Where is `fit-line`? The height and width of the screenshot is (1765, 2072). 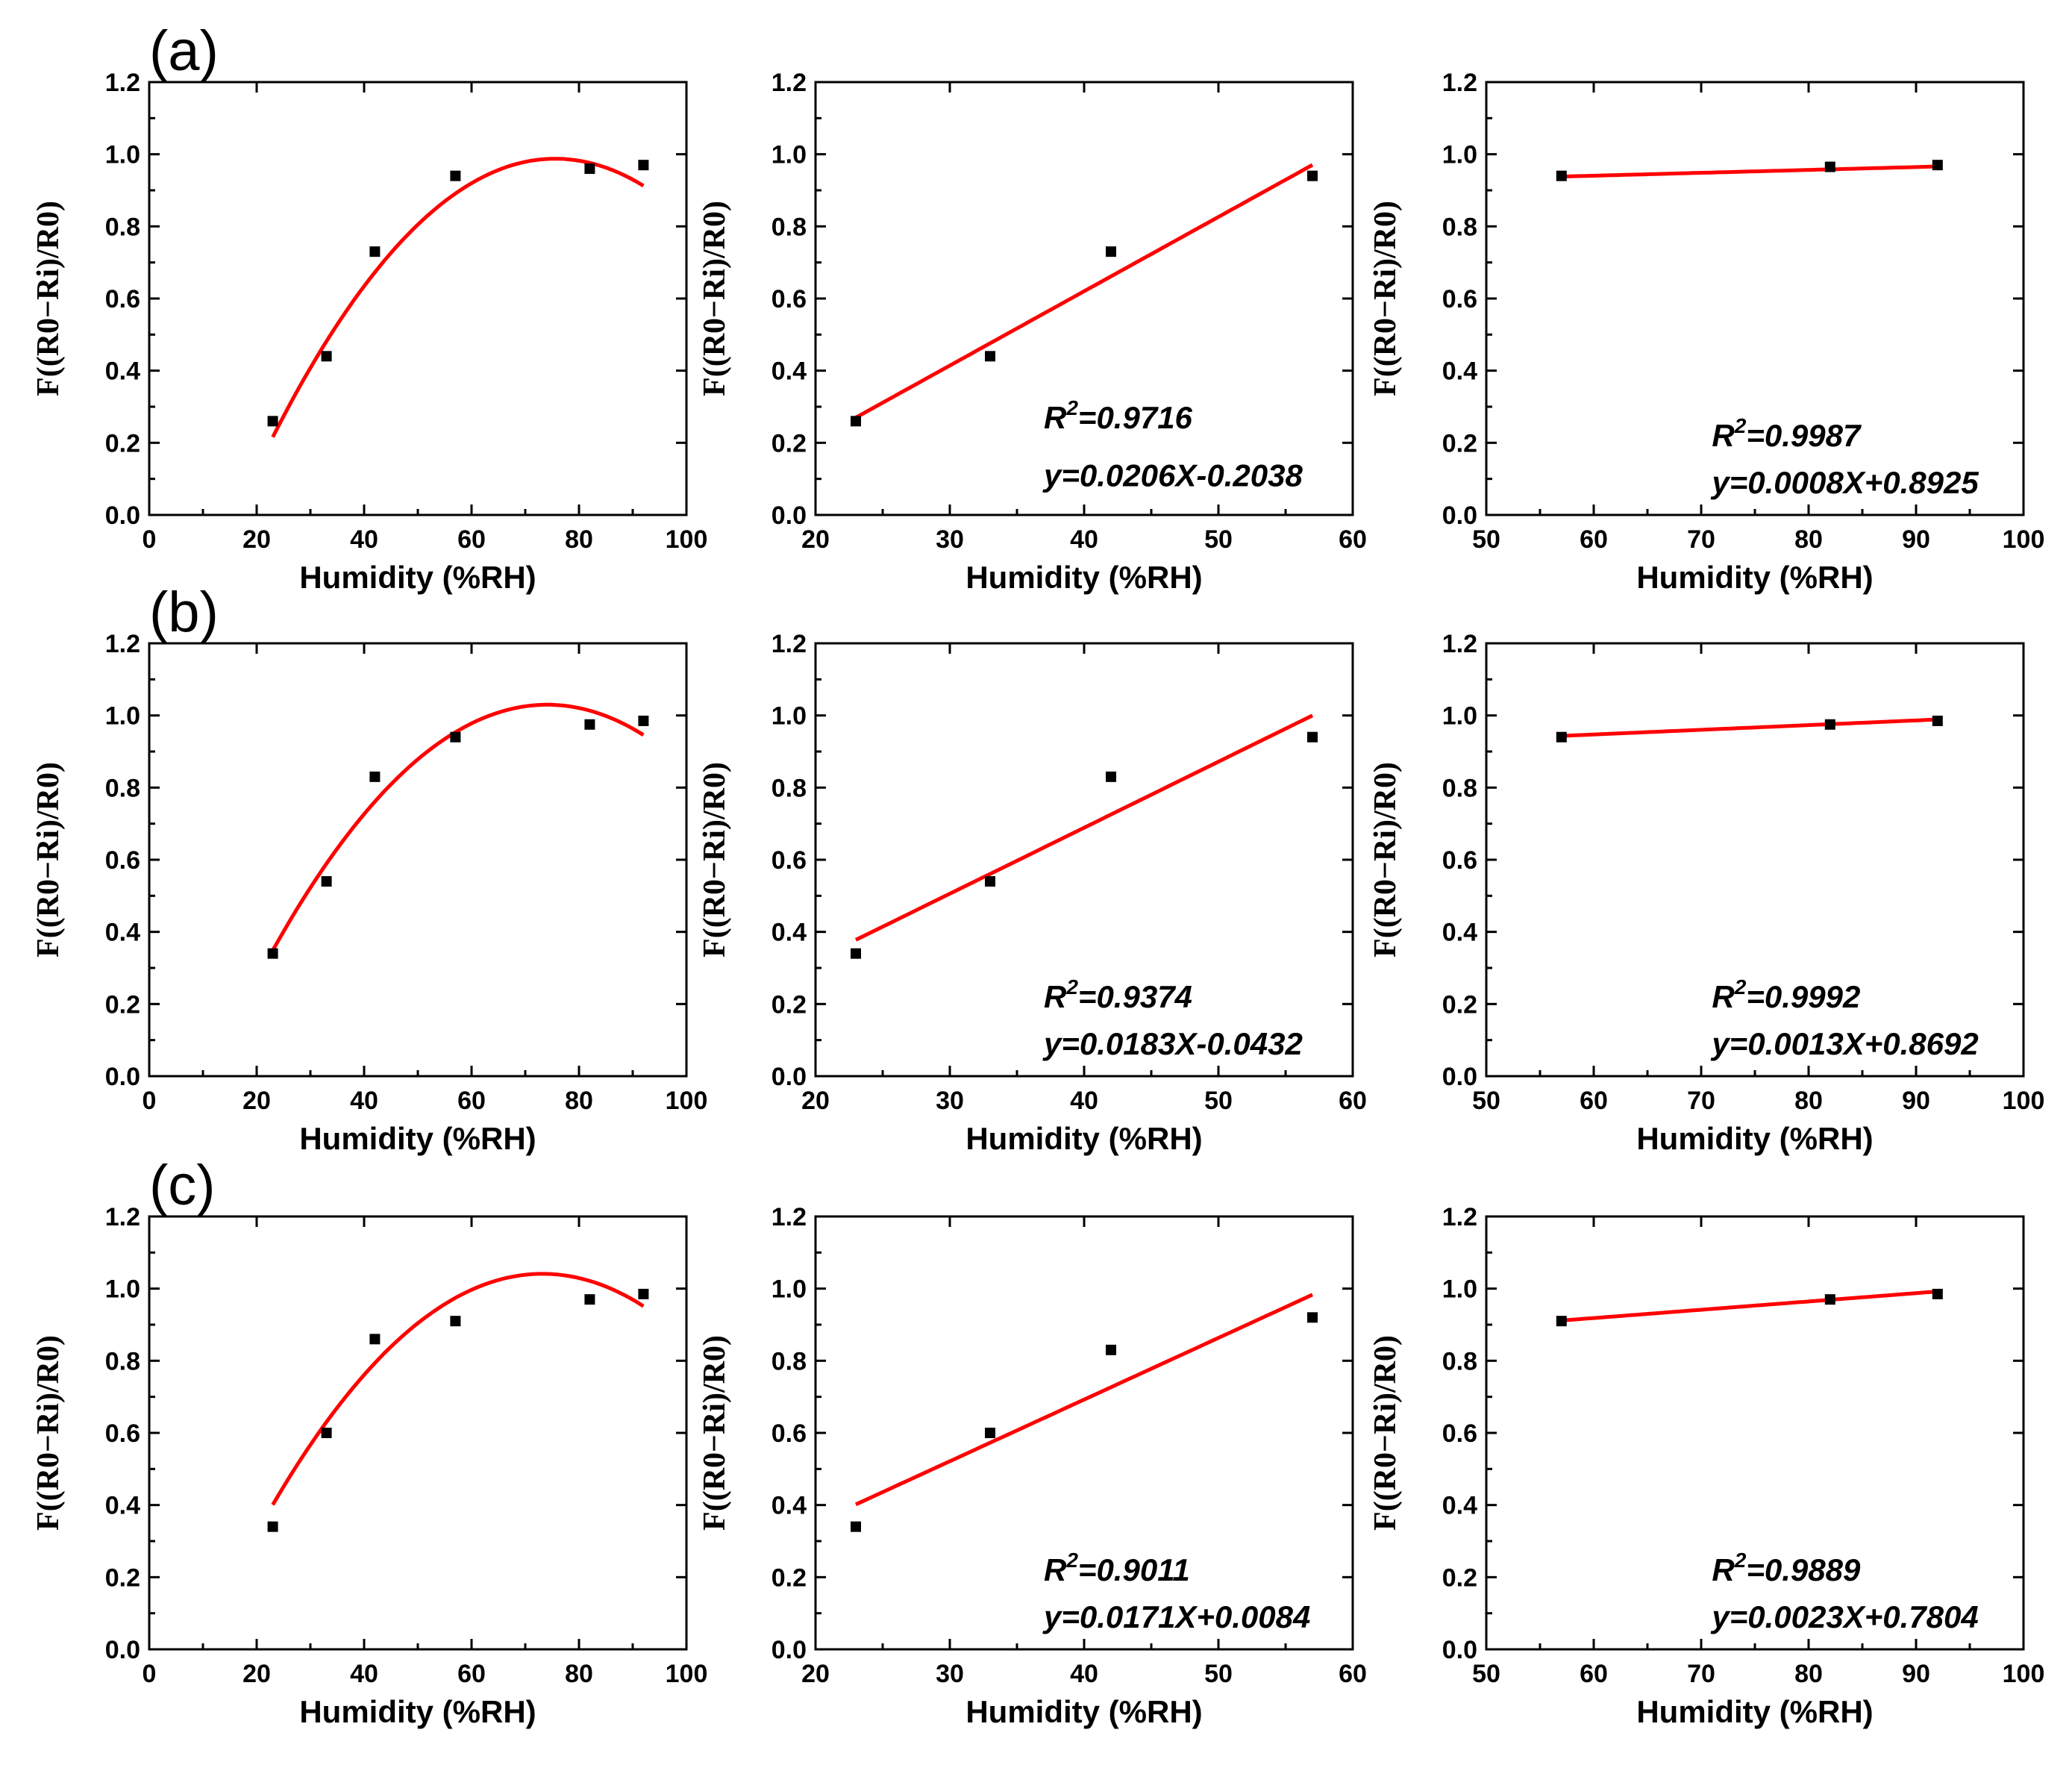
fit-line is located at coordinates (1749, 171).